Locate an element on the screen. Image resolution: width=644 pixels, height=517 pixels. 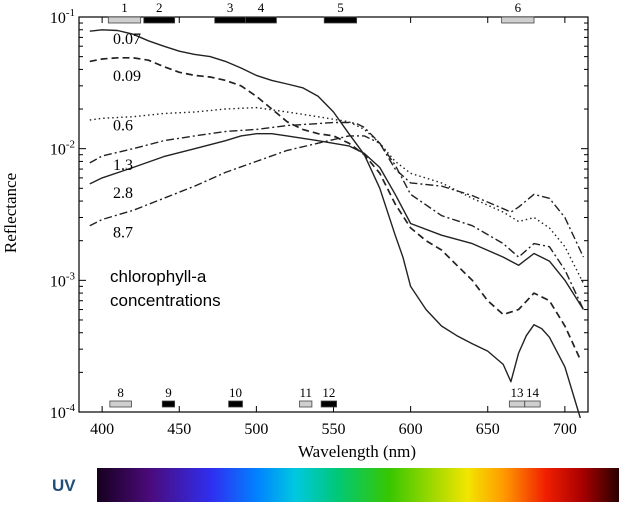
band-marker-label: 10 is located at coordinates (235, 392).